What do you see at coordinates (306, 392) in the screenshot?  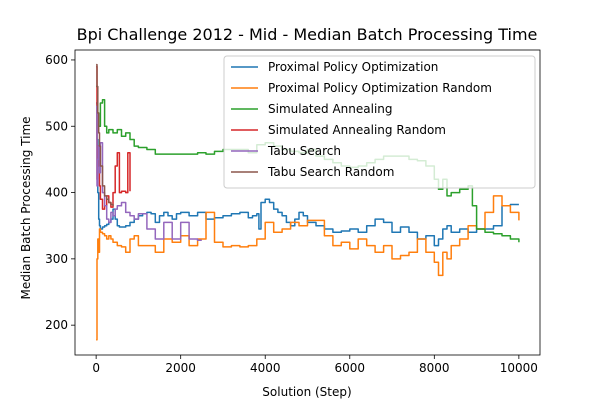 I see `x-axis-label: Solution (Step)` at bounding box center [306, 392].